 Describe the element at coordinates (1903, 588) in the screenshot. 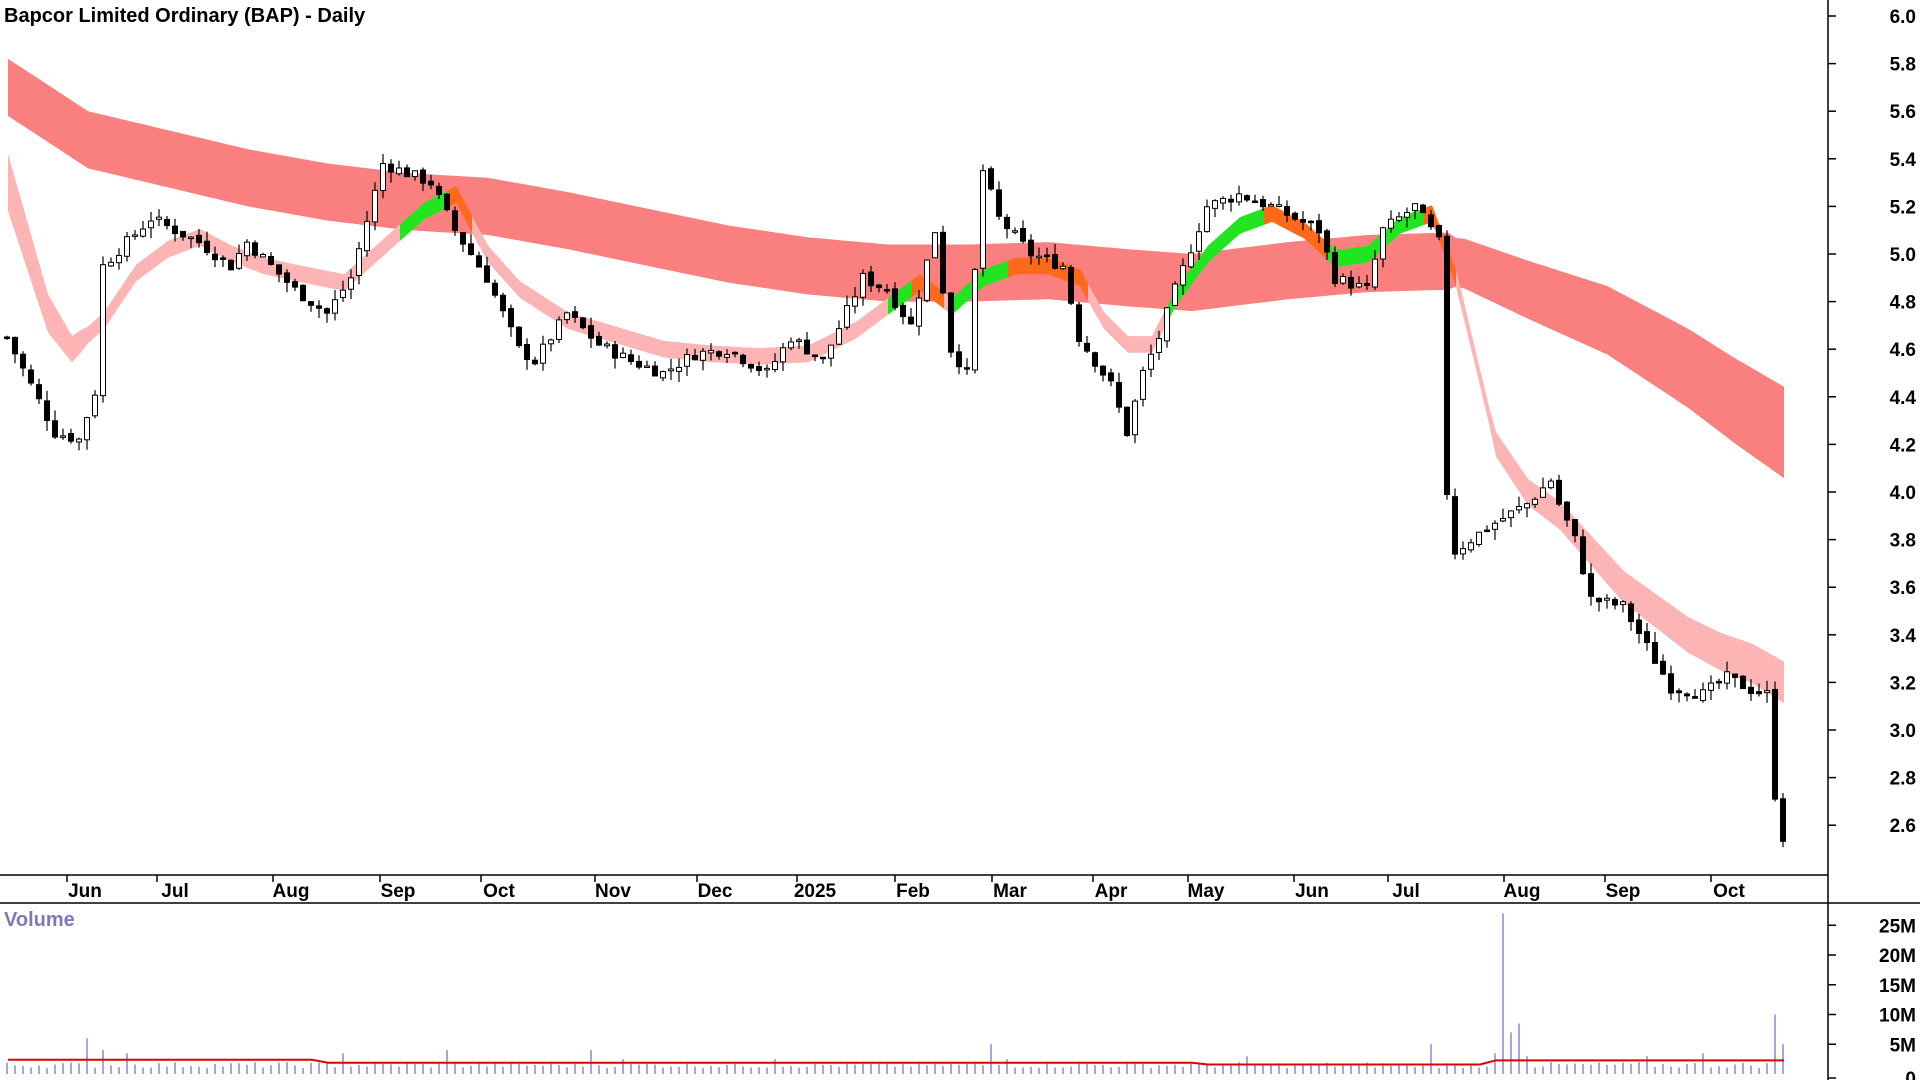

I see `y-tick-label: 3.6` at that location.